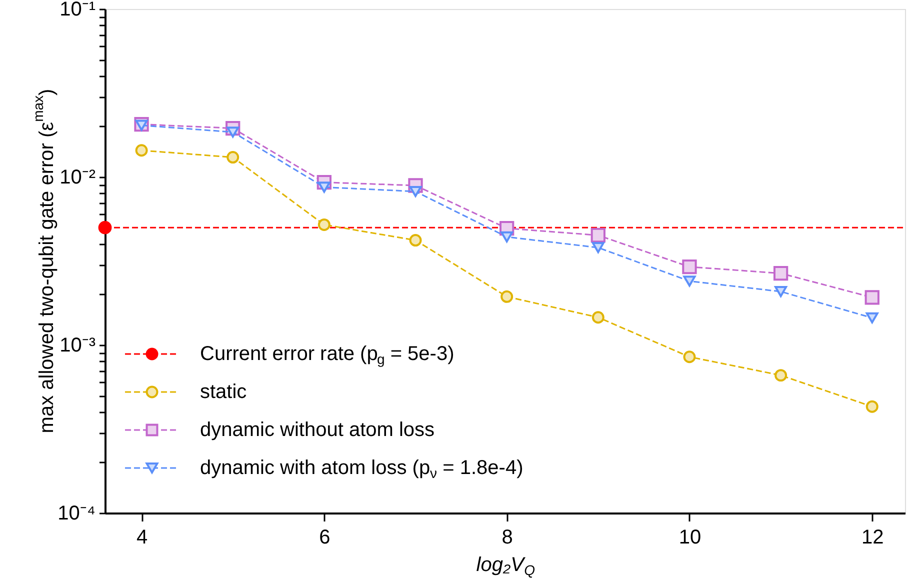  Describe the element at coordinates (77, 513) in the screenshot. I see `y-tick-label: 10⁻⁴` at that location.